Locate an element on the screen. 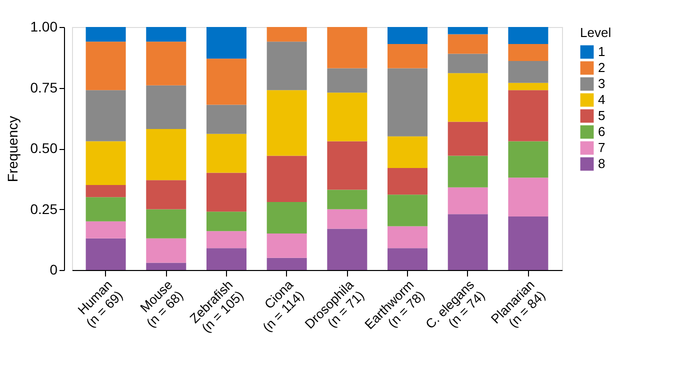  y-tick-label: 0 is located at coordinates (54, 270).